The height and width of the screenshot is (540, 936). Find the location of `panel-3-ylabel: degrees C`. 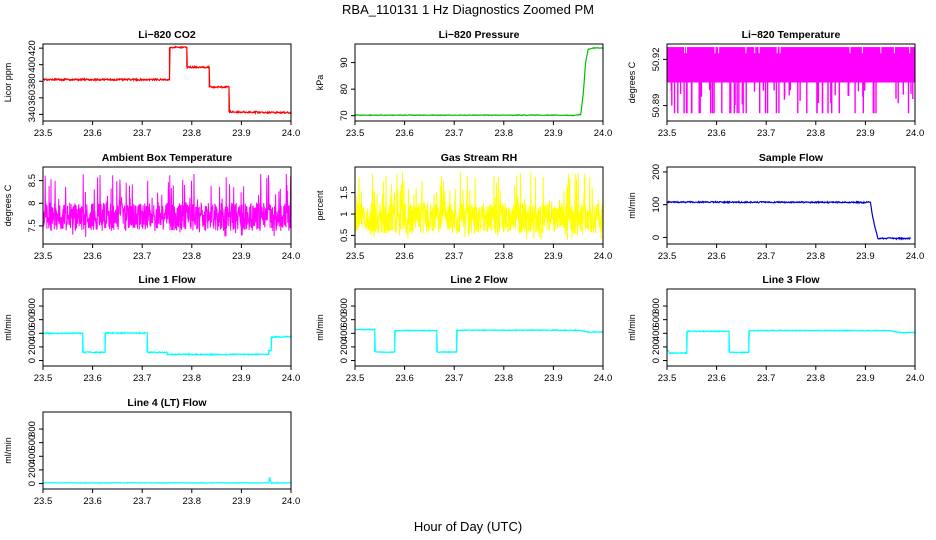

panel-3-ylabel: degrees C is located at coordinates (632, 82).